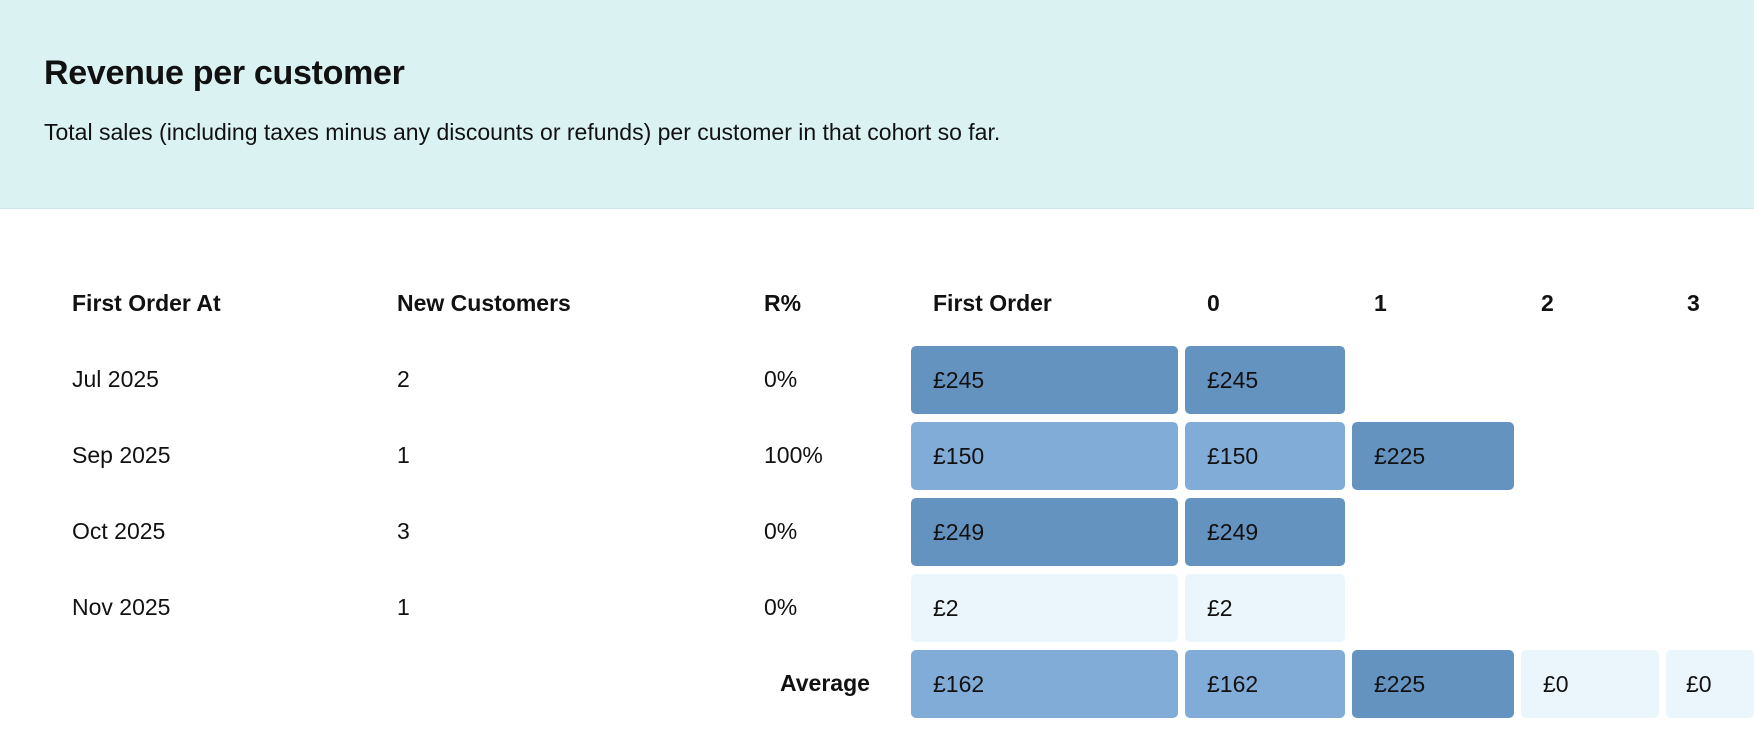  I want to click on first-order-cell: £150, so click(1044, 456).